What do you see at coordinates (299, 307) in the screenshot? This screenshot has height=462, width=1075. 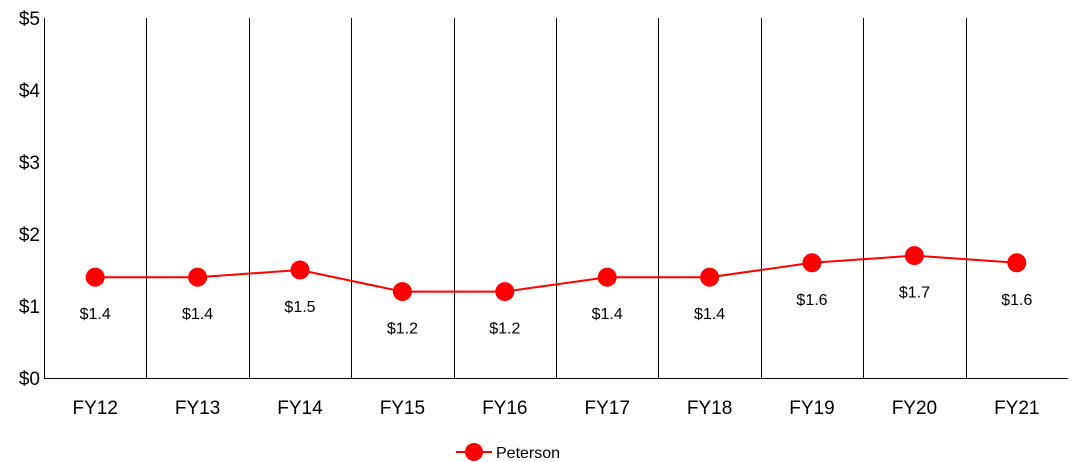 I see `data-label: $1.5` at bounding box center [299, 307].